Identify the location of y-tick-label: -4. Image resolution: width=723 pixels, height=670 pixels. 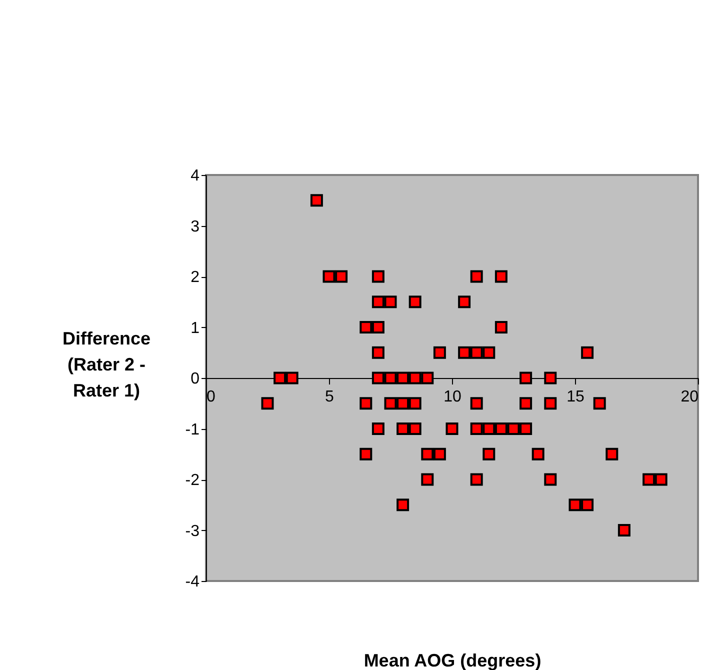
(192, 582).